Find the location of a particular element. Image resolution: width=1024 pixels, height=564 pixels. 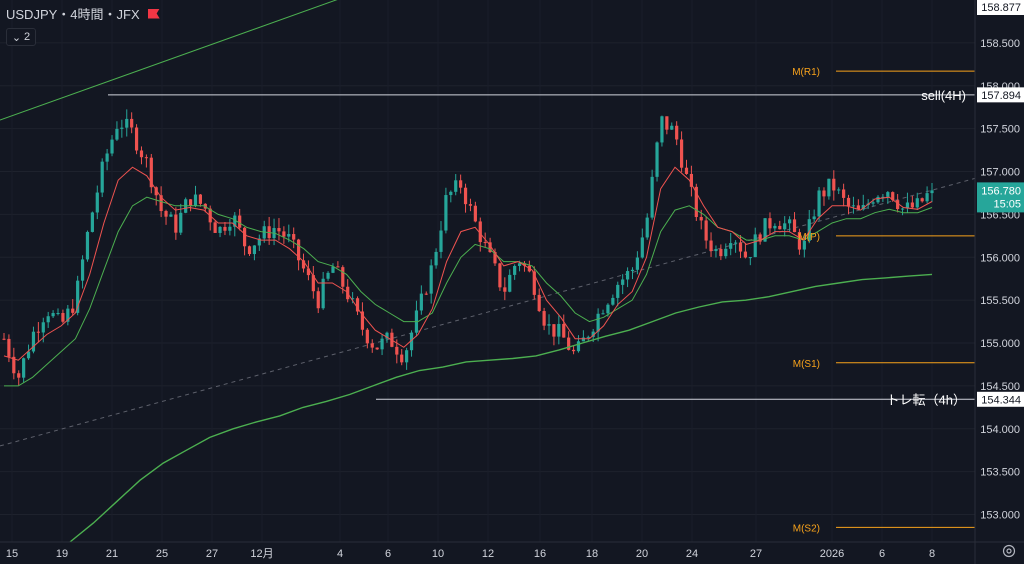

indicator-toggle-button: ⌄ 2 is located at coordinates (21, 37).